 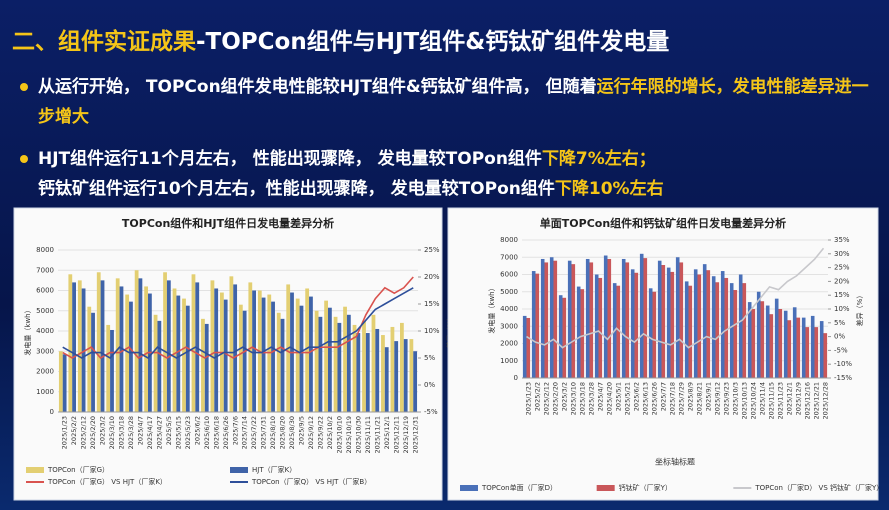 I want to click on x-tick-label: 2025/11/4, so click(x=763, y=398).